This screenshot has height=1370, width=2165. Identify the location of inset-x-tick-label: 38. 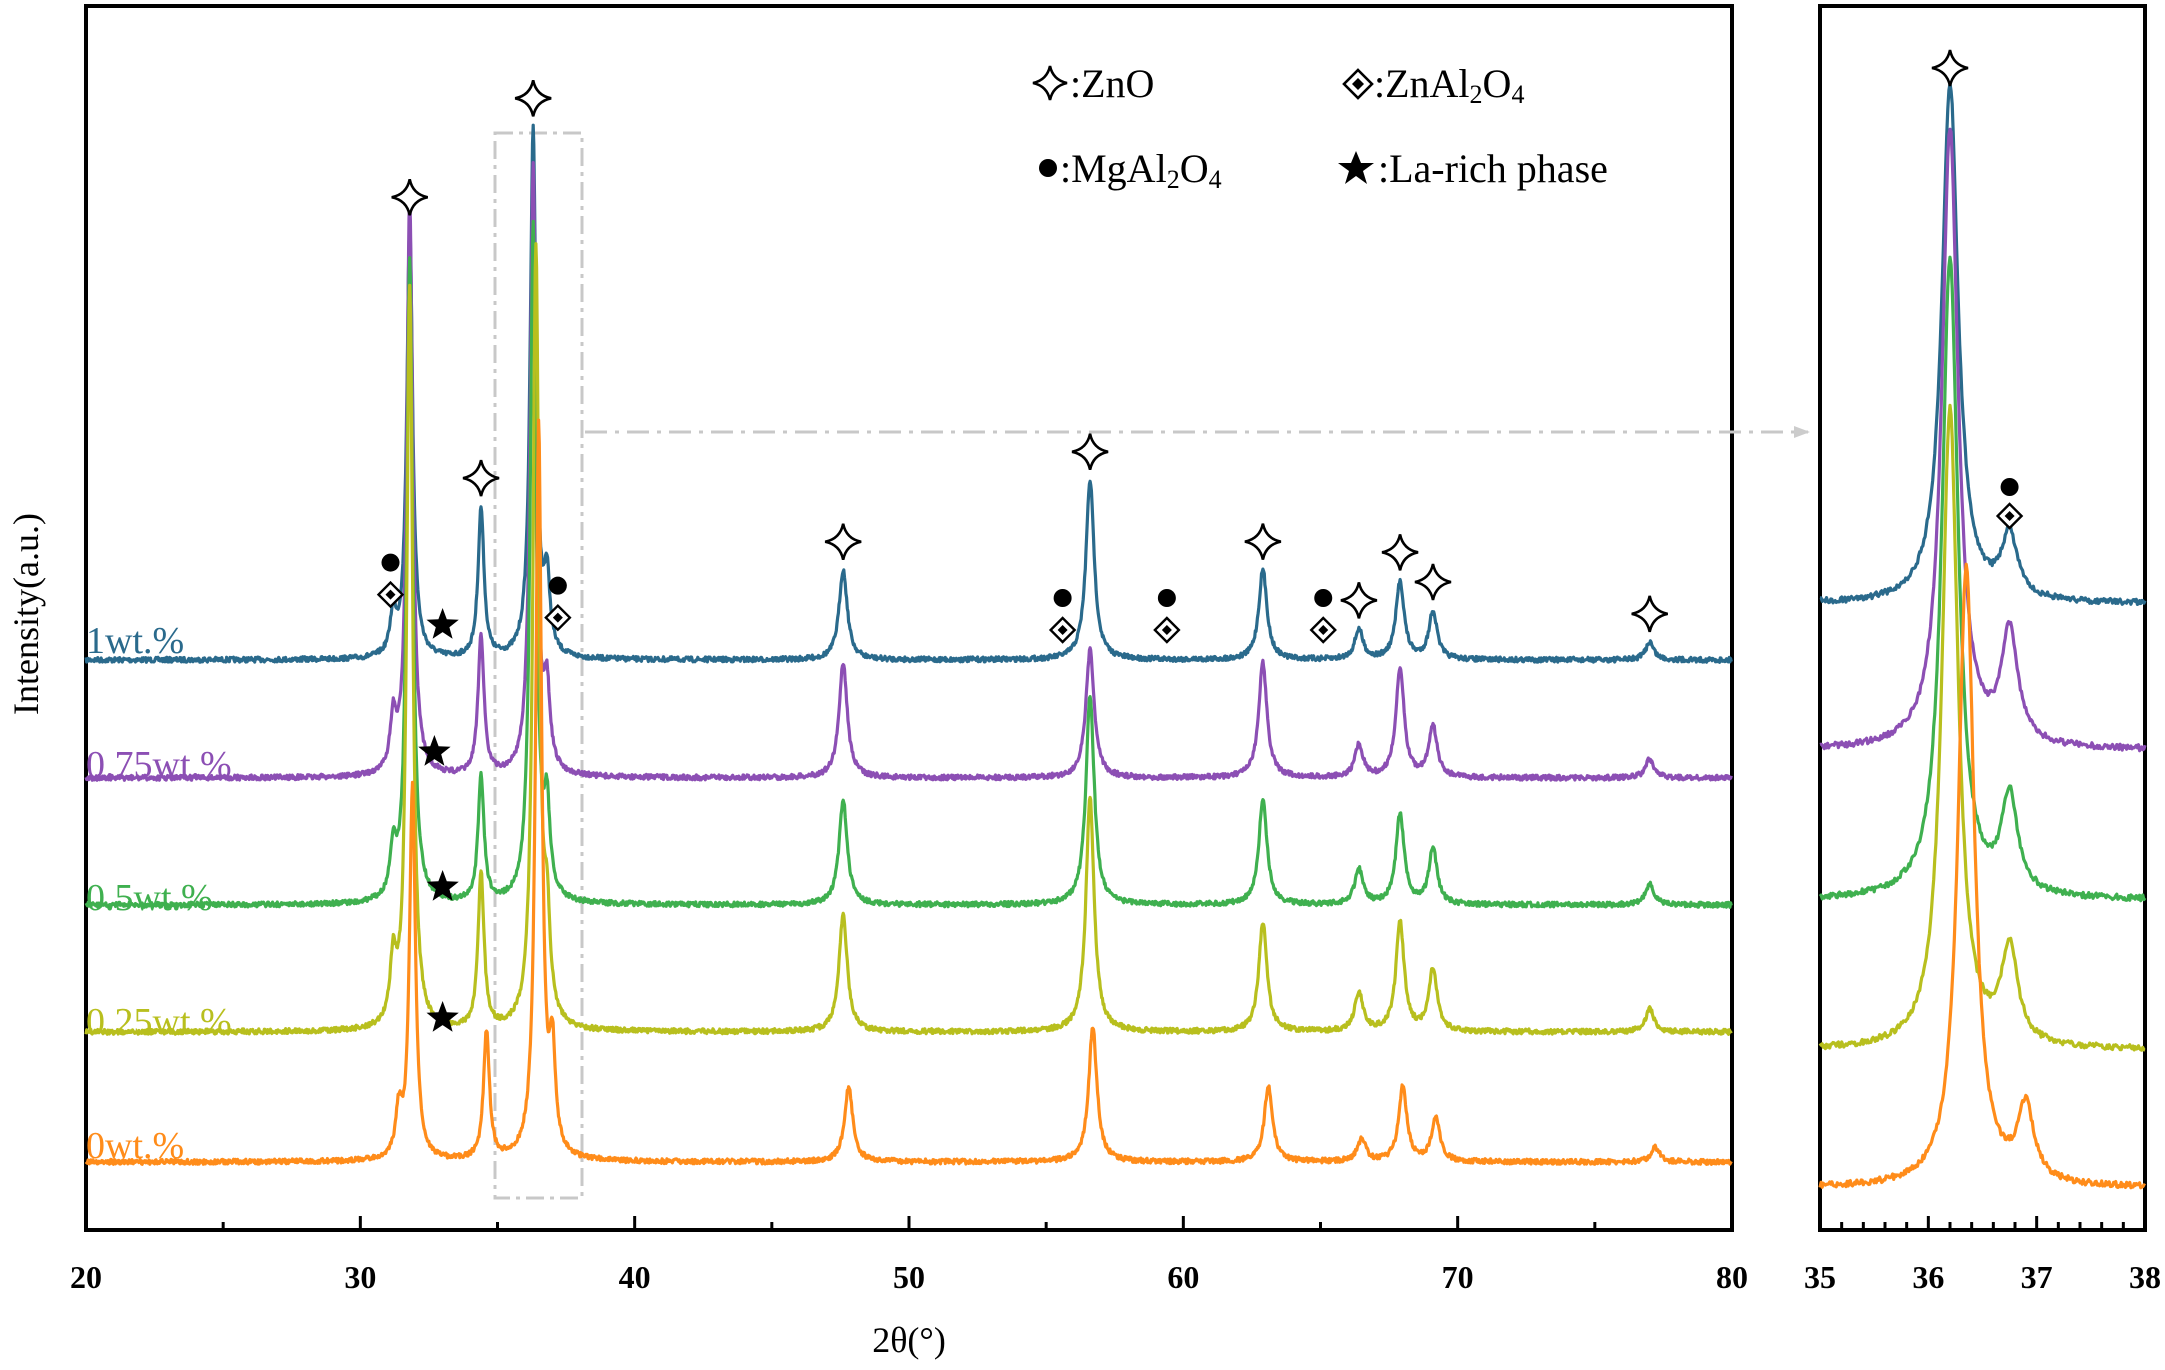
(2145, 1277).